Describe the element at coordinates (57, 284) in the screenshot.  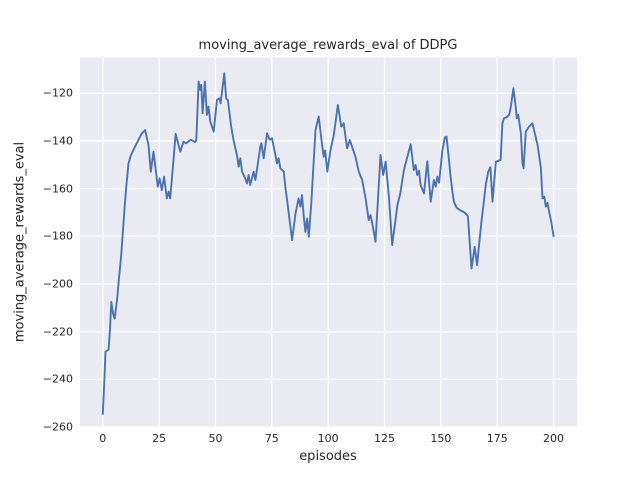
I see `y-tick-label: −200` at that location.